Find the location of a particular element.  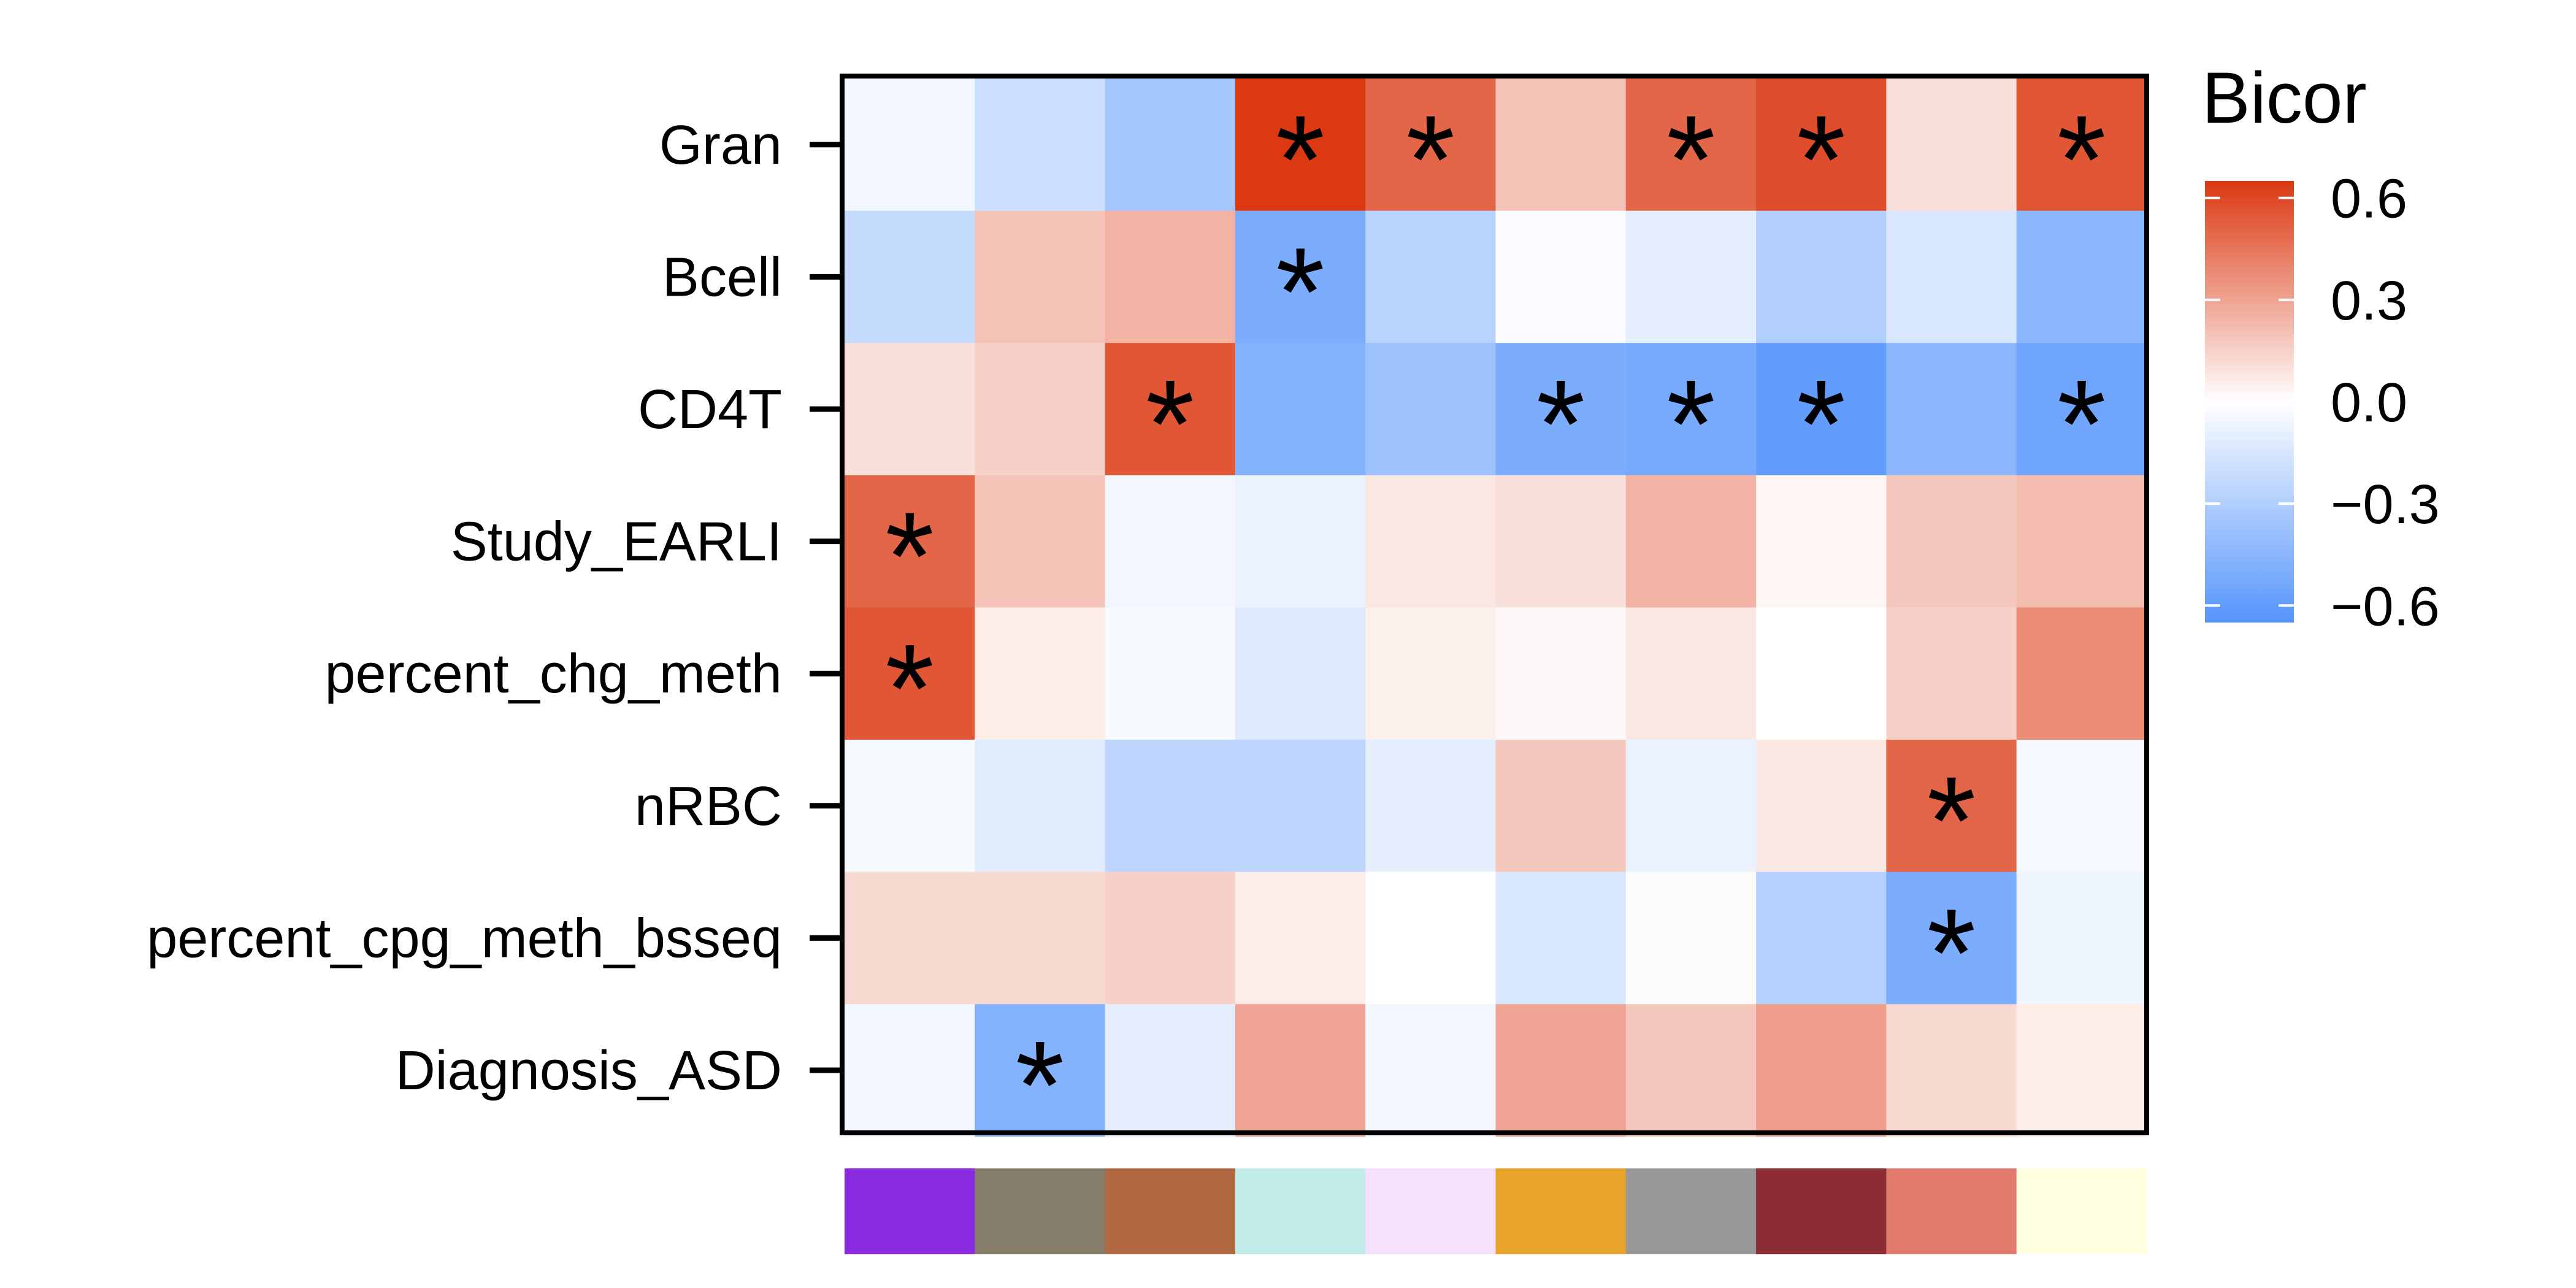

row-label: nRBC is located at coordinates (708, 806).